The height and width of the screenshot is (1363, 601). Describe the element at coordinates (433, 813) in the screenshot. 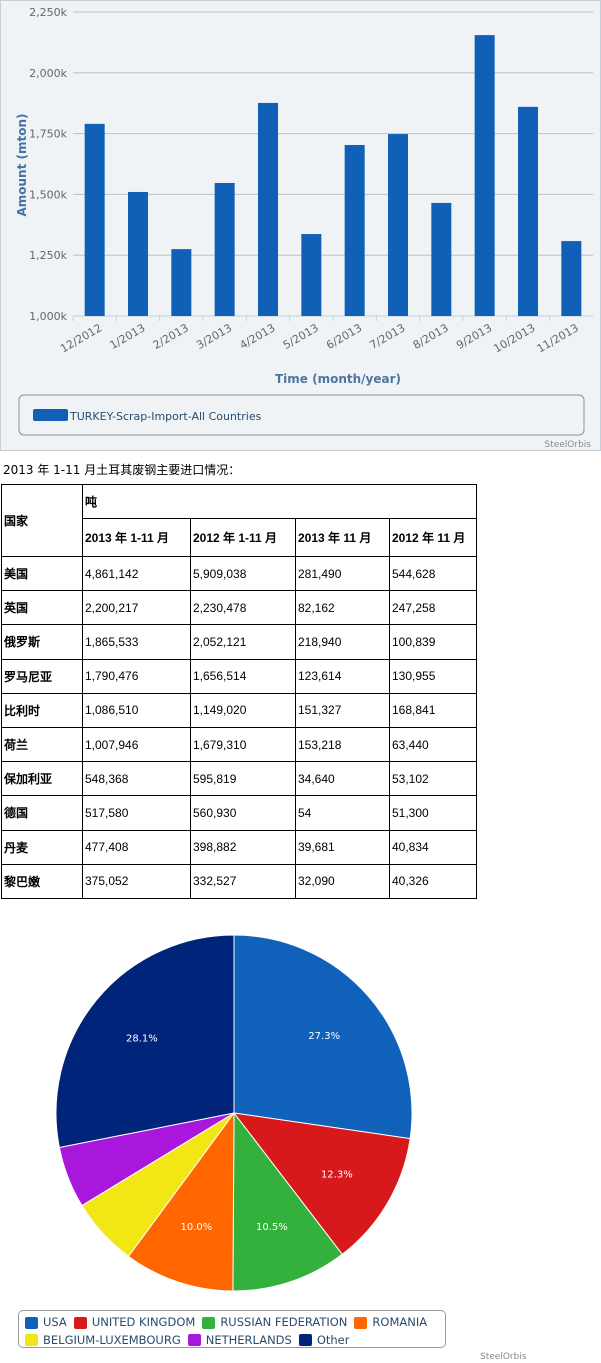

I see `value-cell: 51,300` at that location.